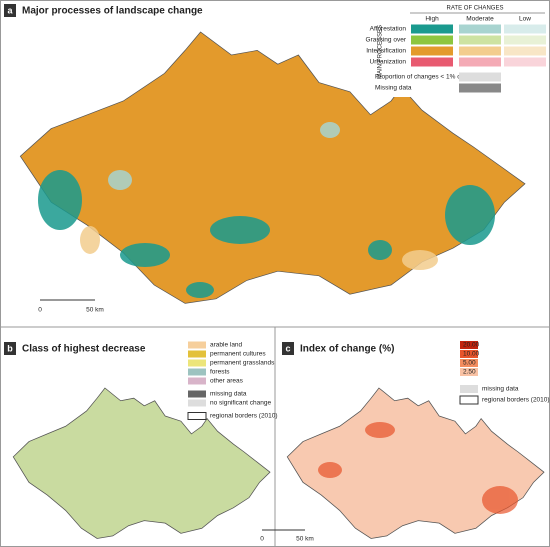 The height and width of the screenshot is (547, 550). Describe the element at coordinates (480, 19) in the screenshot. I see `legend-column: Moderate` at that location.